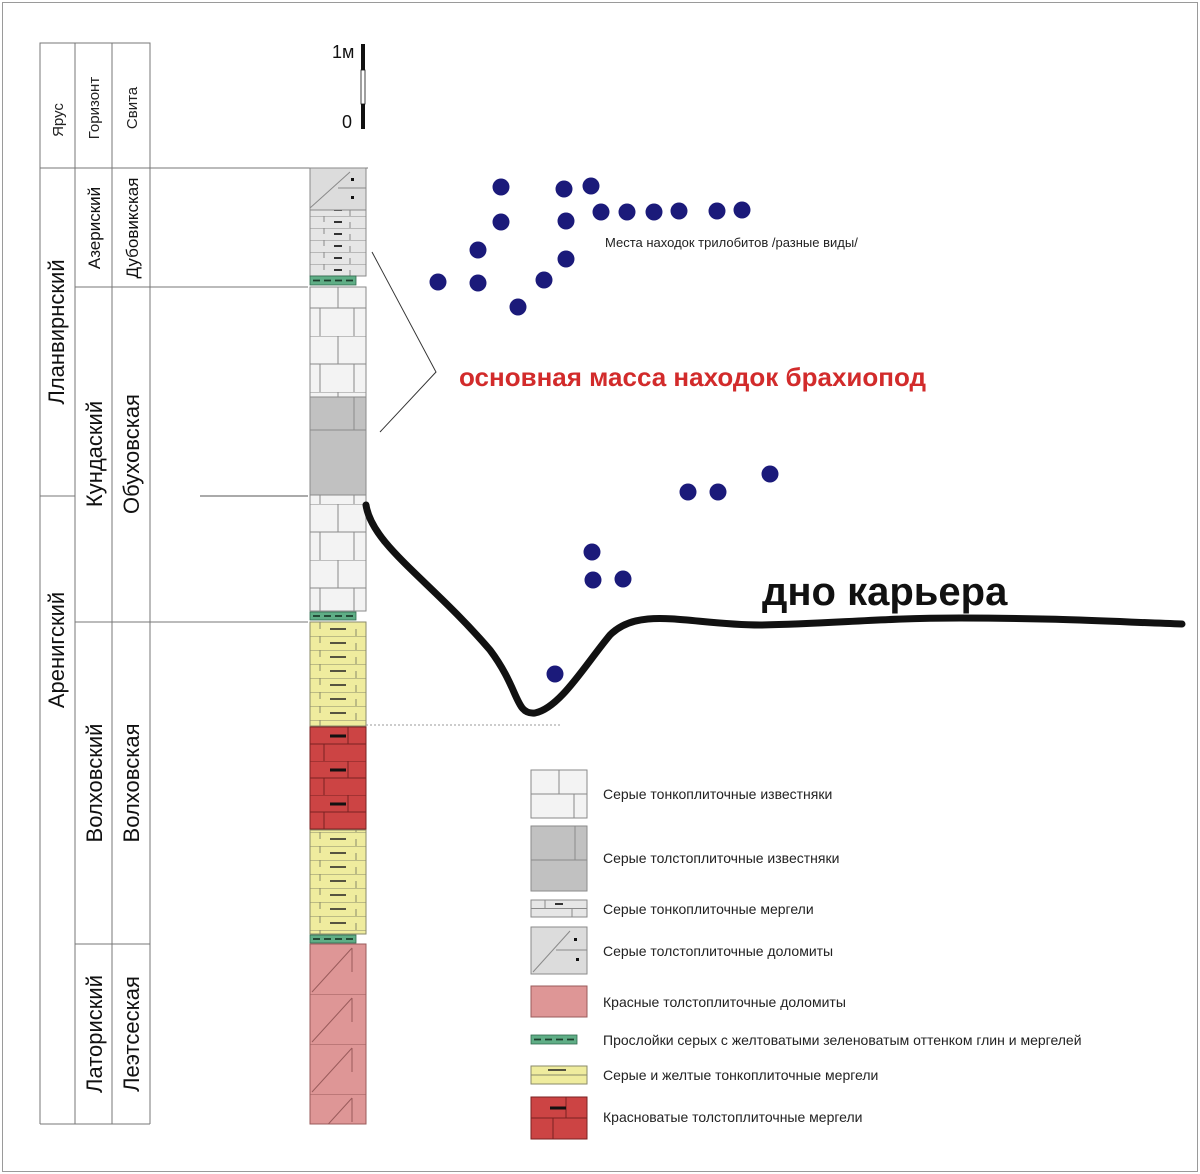  I want to click on horizon-volkhov: Волховский, so click(94, 783).